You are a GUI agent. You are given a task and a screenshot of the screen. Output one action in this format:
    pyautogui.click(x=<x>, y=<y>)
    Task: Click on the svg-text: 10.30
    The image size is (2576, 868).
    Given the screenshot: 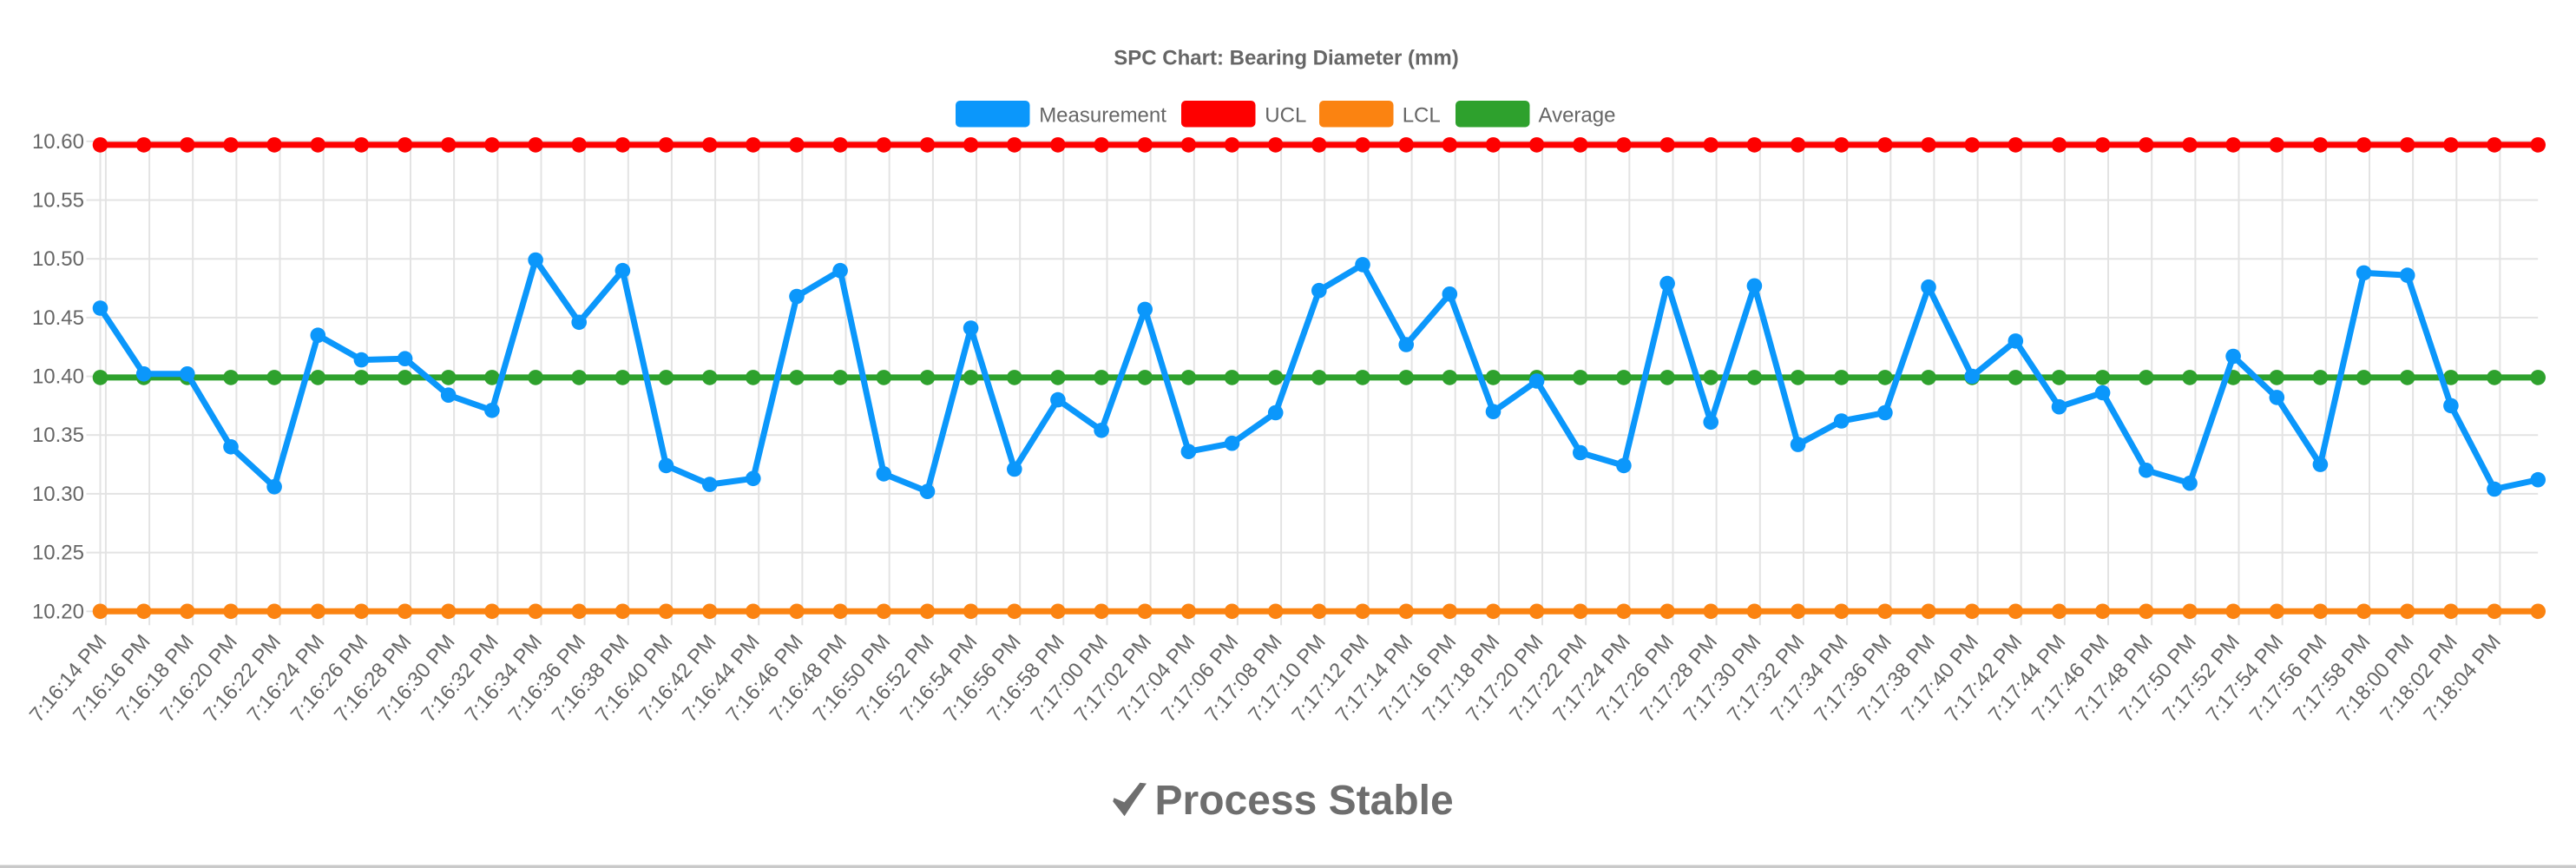 What is the action you would take?
    pyautogui.click(x=58, y=494)
    